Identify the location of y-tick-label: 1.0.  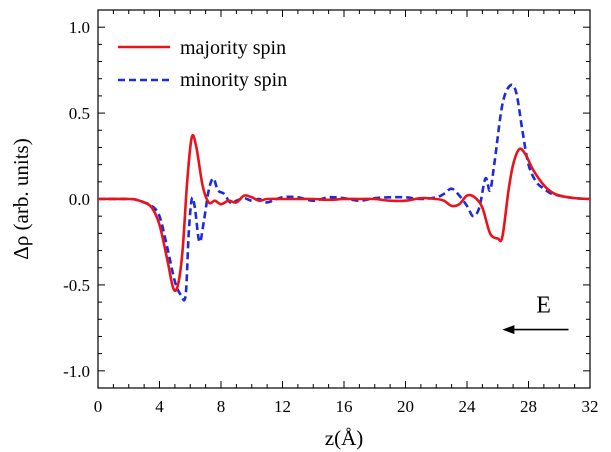
(79, 27).